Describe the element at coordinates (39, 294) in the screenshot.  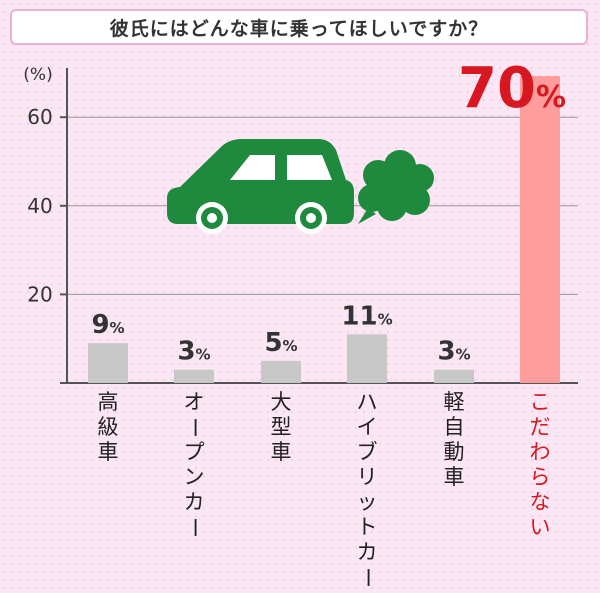
I see `y-tick-label-20: 20` at that location.